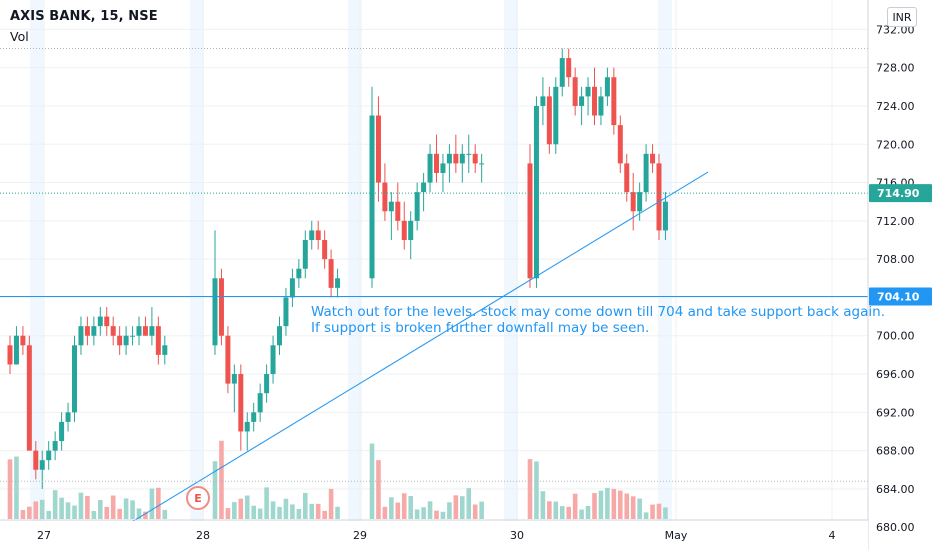  What do you see at coordinates (203, 535) in the screenshot?
I see `x-tick-label: 28` at bounding box center [203, 535].